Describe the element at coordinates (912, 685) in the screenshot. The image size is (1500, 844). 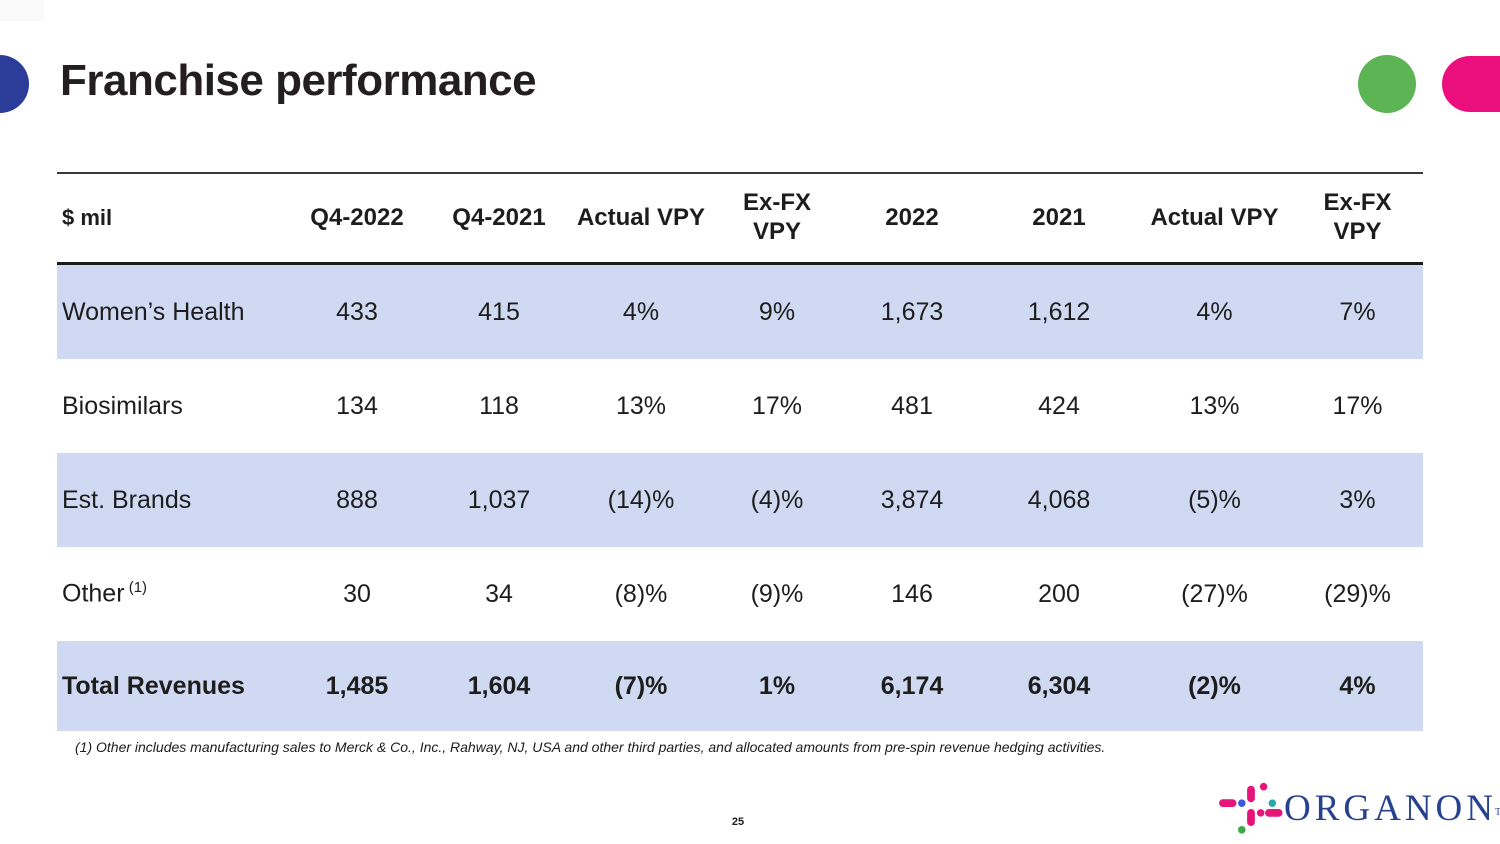
I see `cell-value: 6,174` at that location.